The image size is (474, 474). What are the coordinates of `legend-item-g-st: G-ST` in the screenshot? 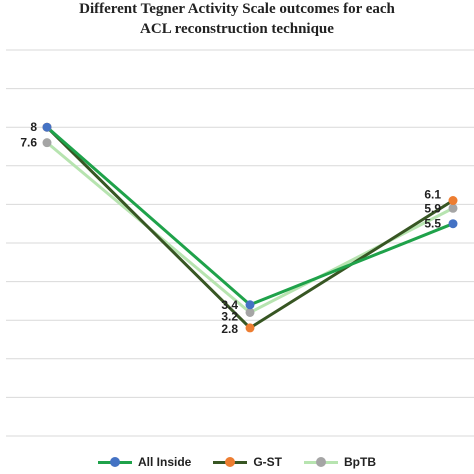 It's located at (247, 462).